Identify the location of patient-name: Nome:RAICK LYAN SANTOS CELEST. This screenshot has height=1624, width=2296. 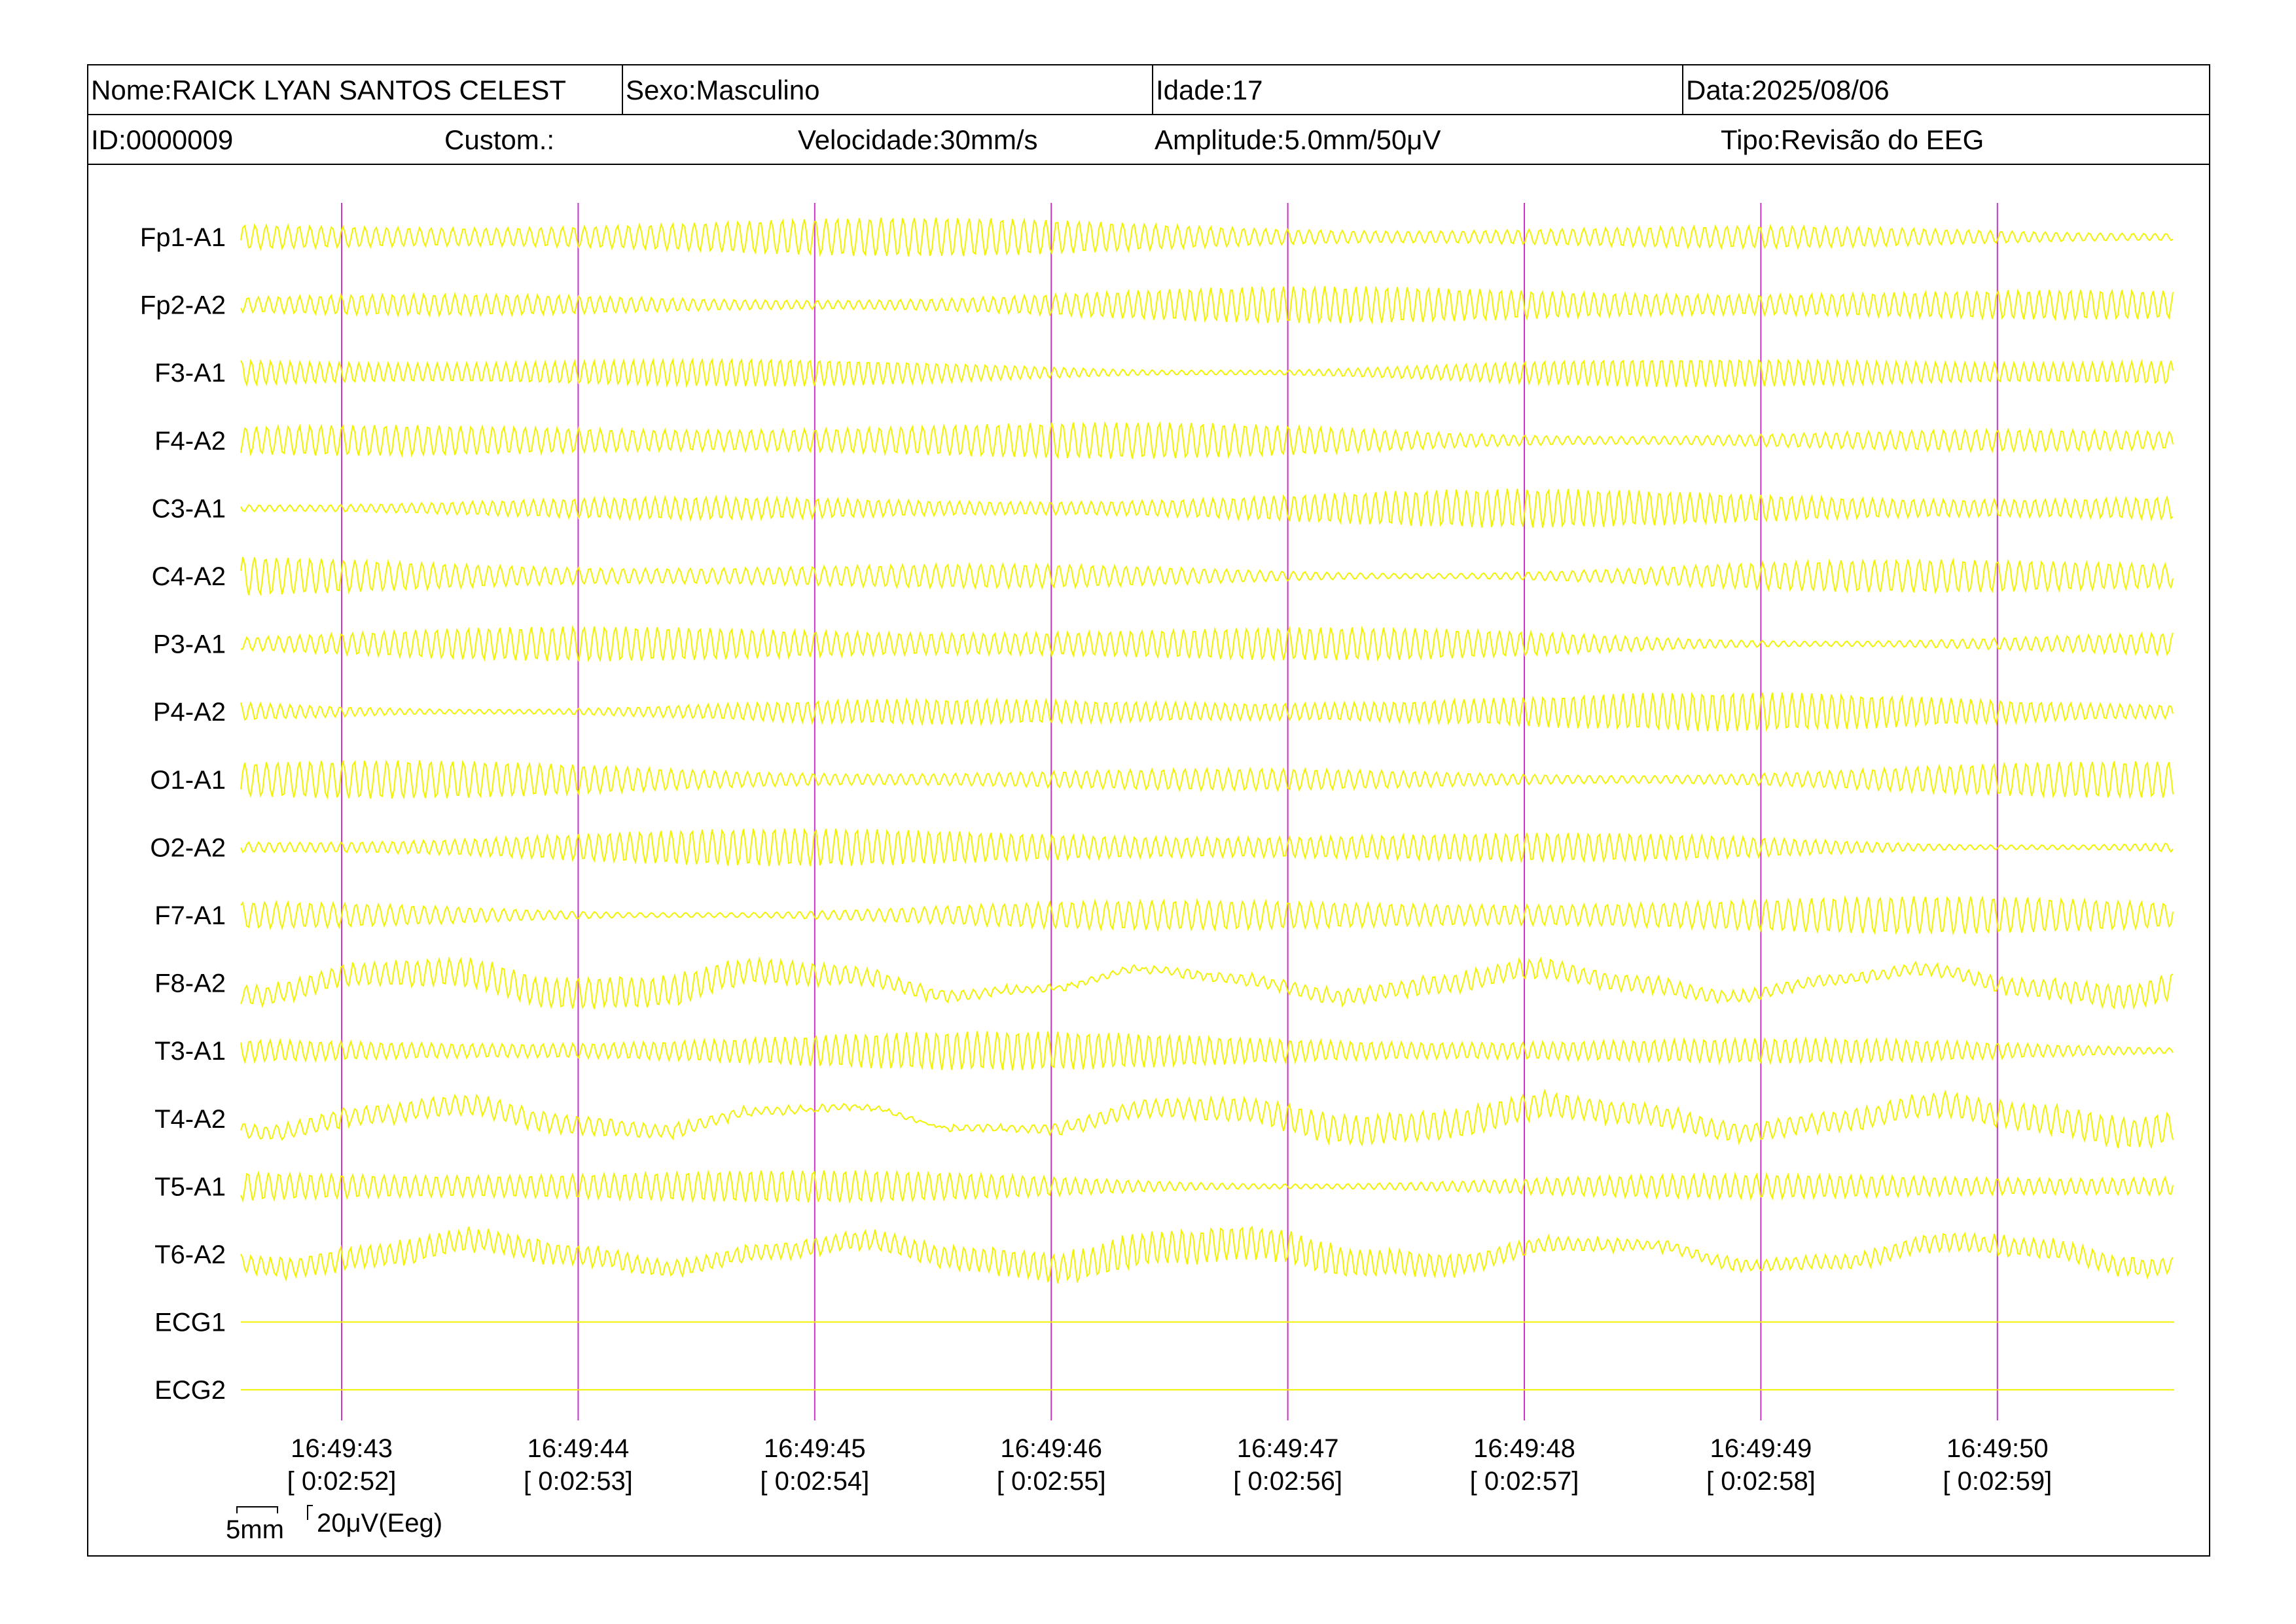
(328, 90).